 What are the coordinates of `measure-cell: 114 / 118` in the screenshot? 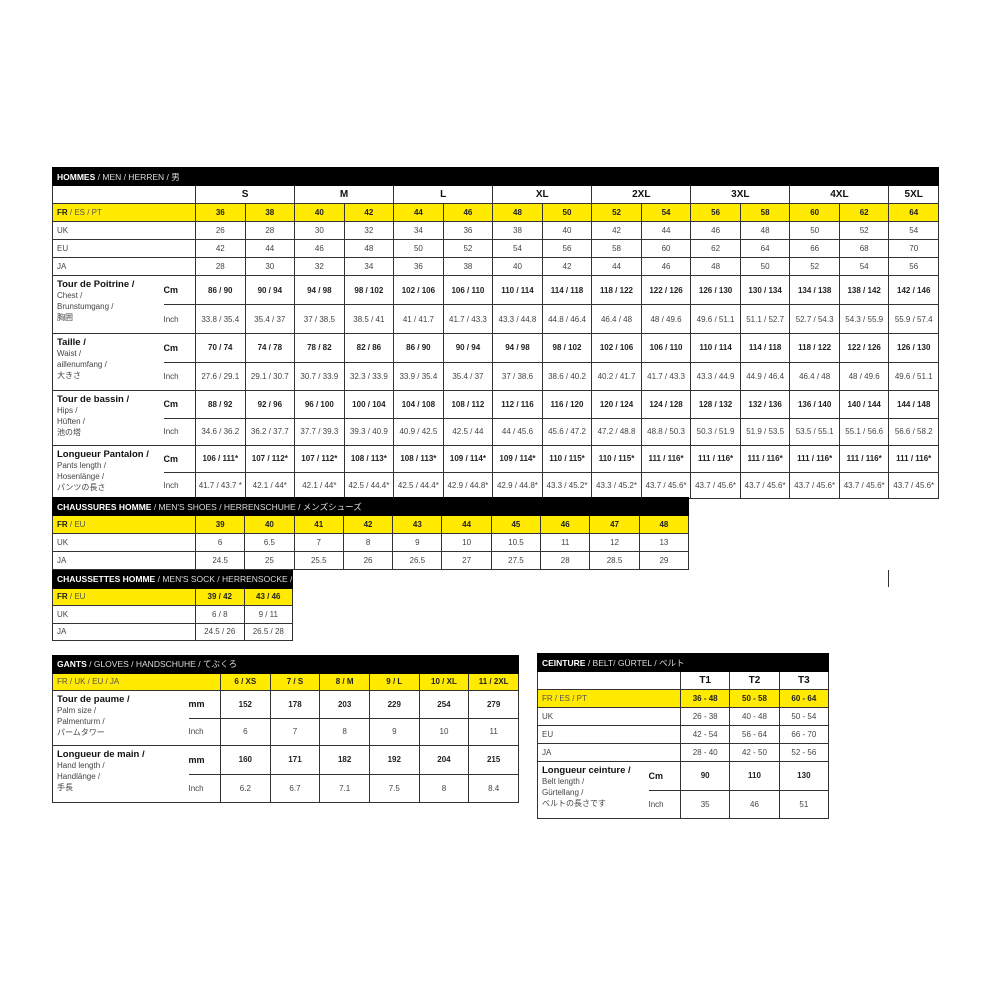 It's located at (765, 348).